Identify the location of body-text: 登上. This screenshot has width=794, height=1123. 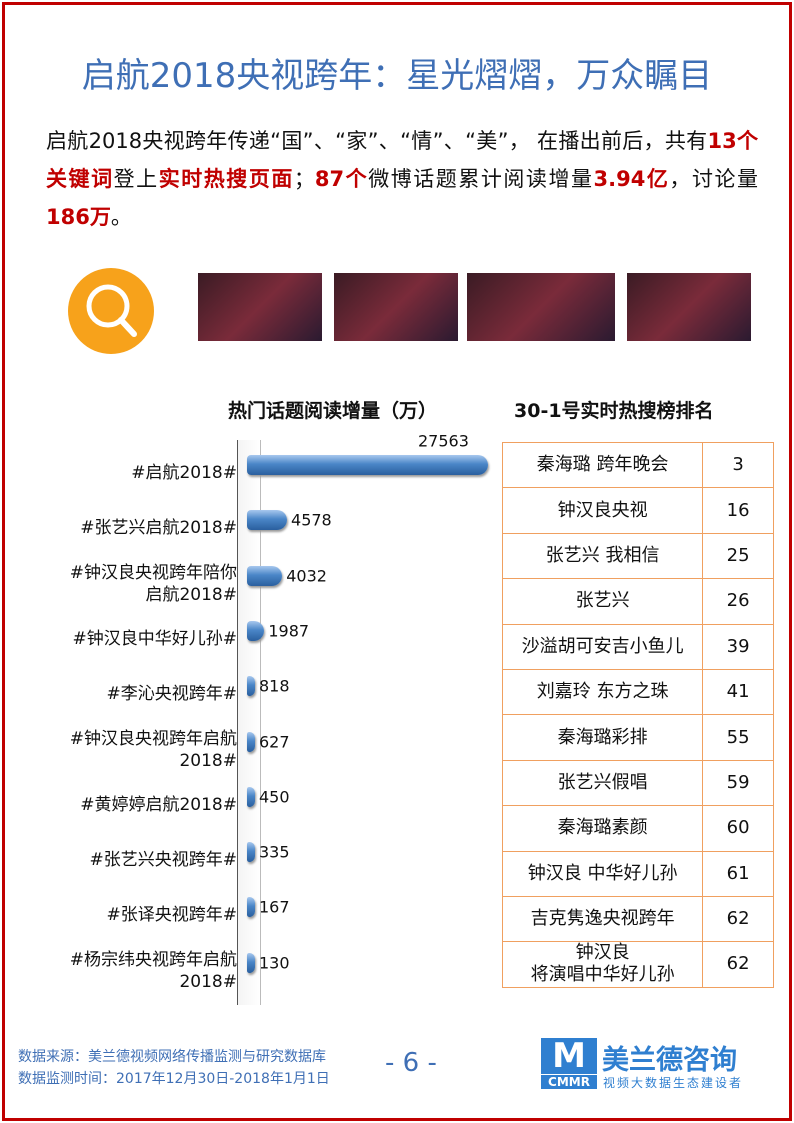
(136, 179).